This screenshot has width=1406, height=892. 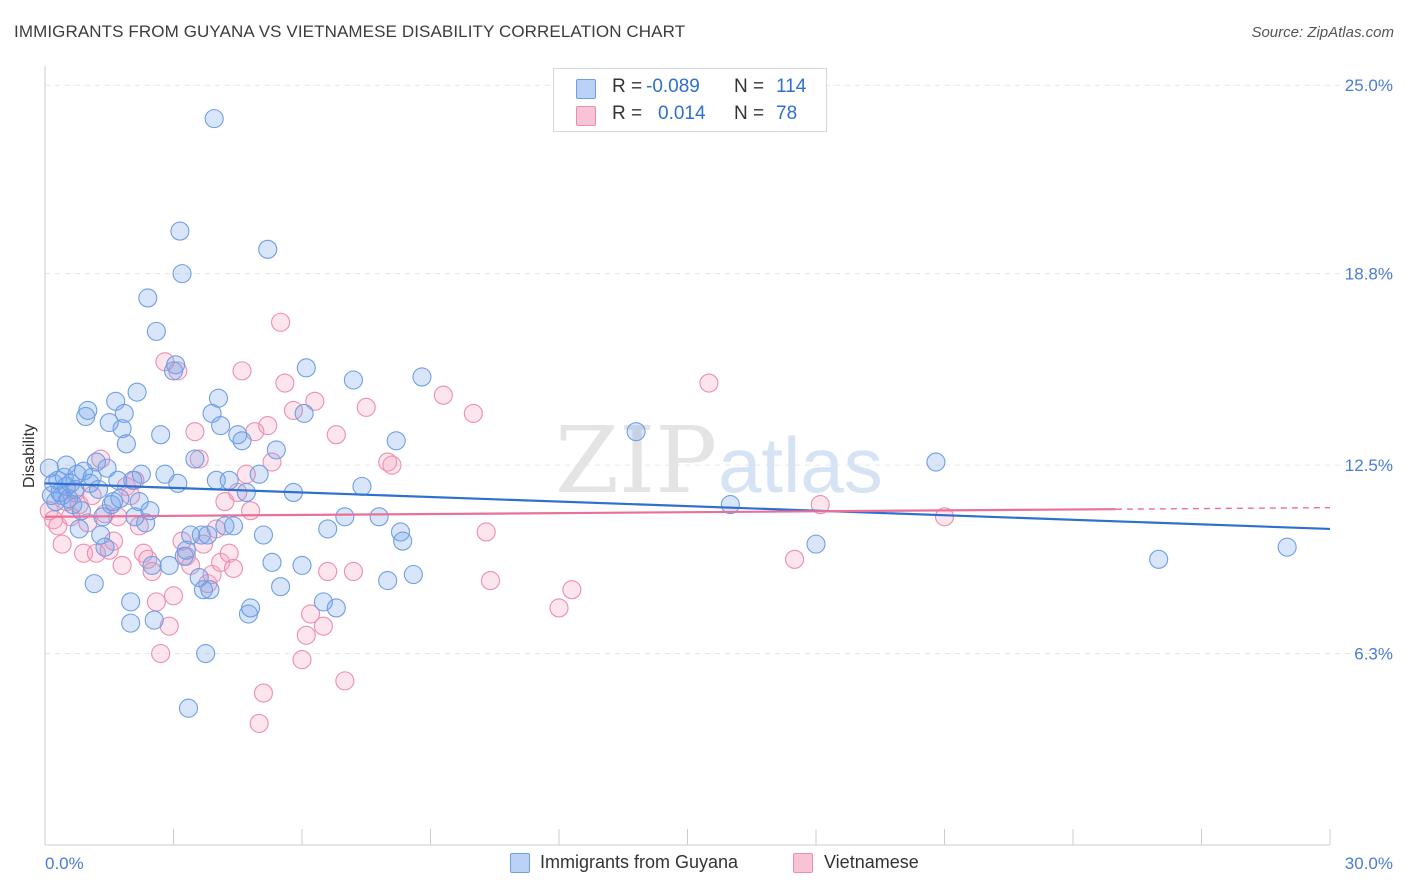 What do you see at coordinates (586, 89) in the screenshot?
I see `legend-swatch-guyana` at bounding box center [586, 89].